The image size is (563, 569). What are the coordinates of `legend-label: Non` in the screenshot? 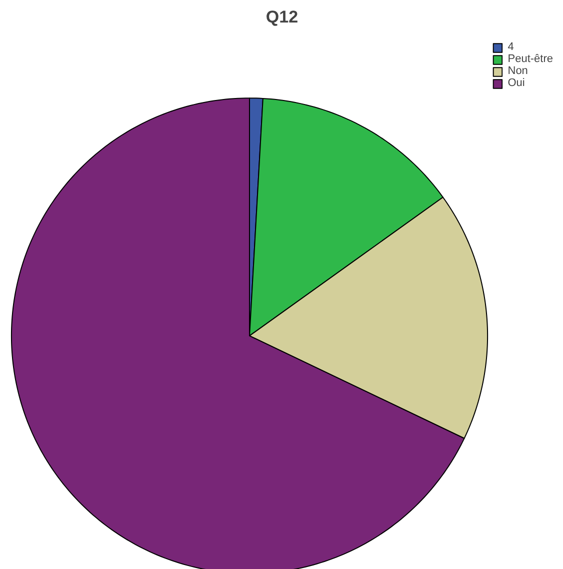 It's located at (518, 71).